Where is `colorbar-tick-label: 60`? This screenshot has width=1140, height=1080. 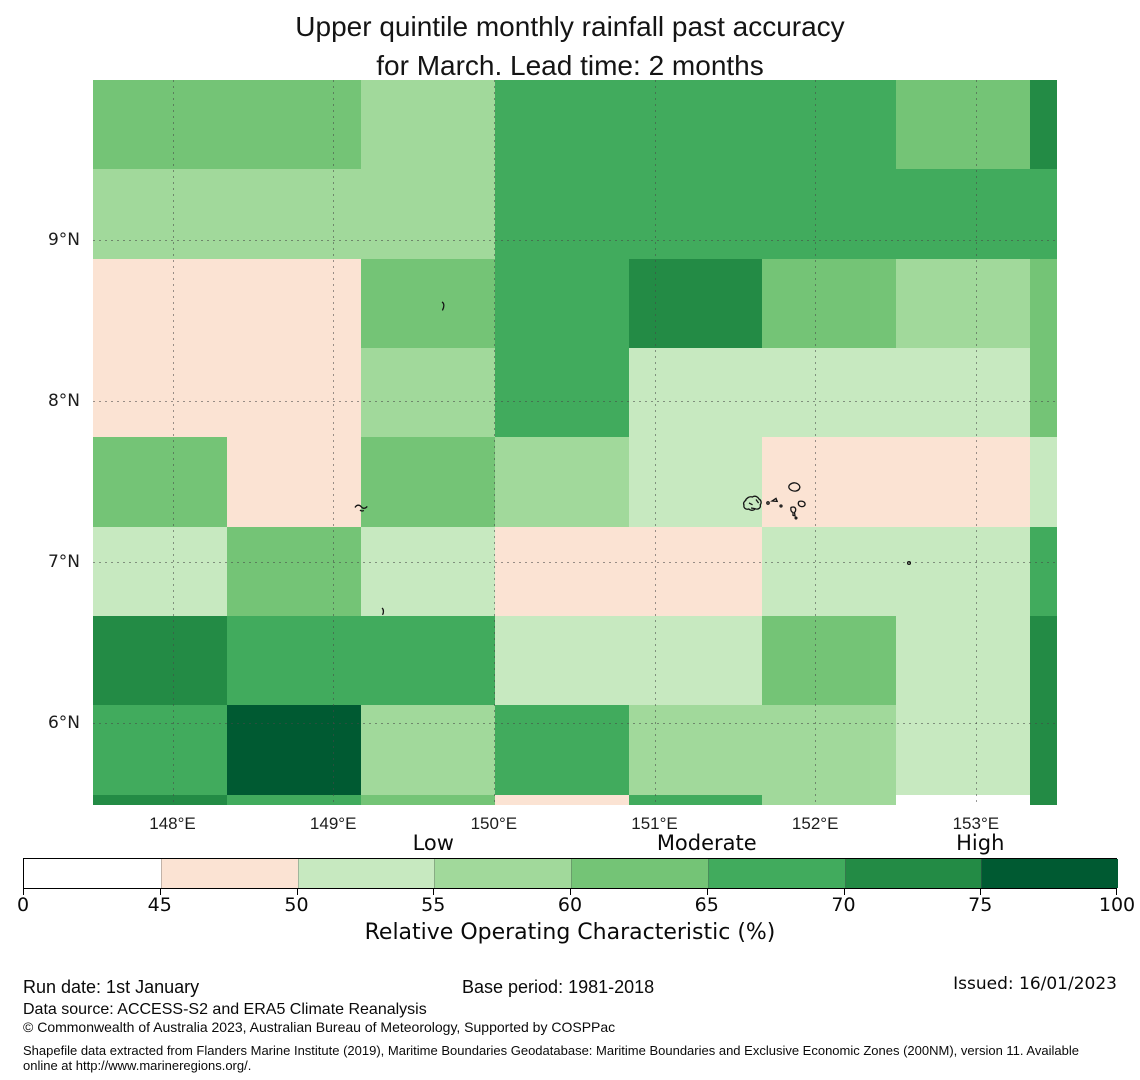 colorbar-tick-label: 60 is located at coordinates (570, 905).